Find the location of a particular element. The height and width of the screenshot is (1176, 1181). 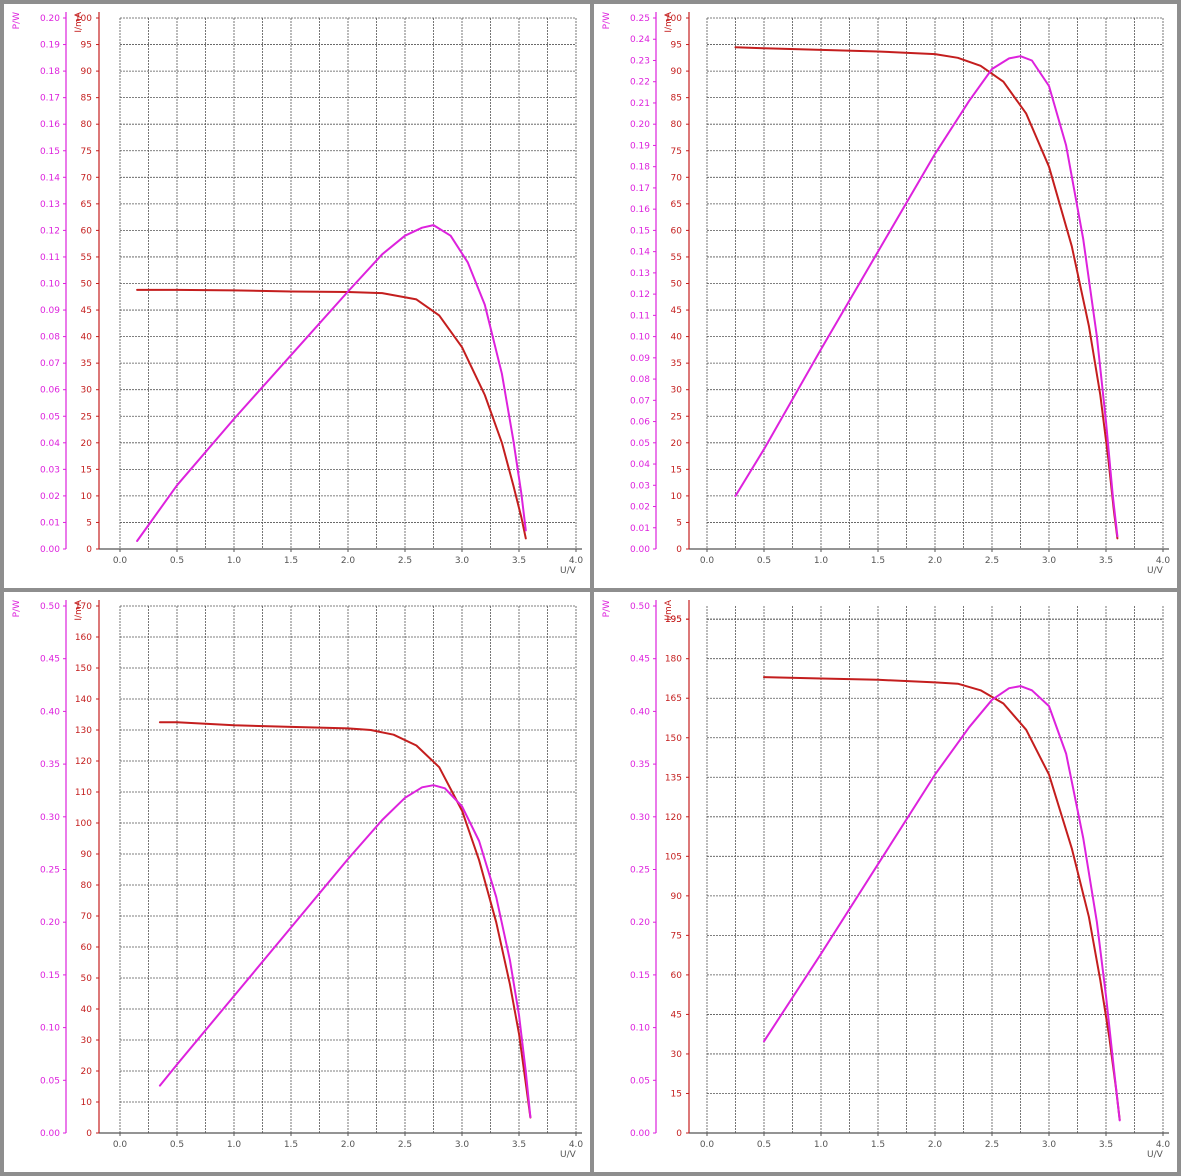

current-tick-label: 150 is located at coordinates (673, 739).